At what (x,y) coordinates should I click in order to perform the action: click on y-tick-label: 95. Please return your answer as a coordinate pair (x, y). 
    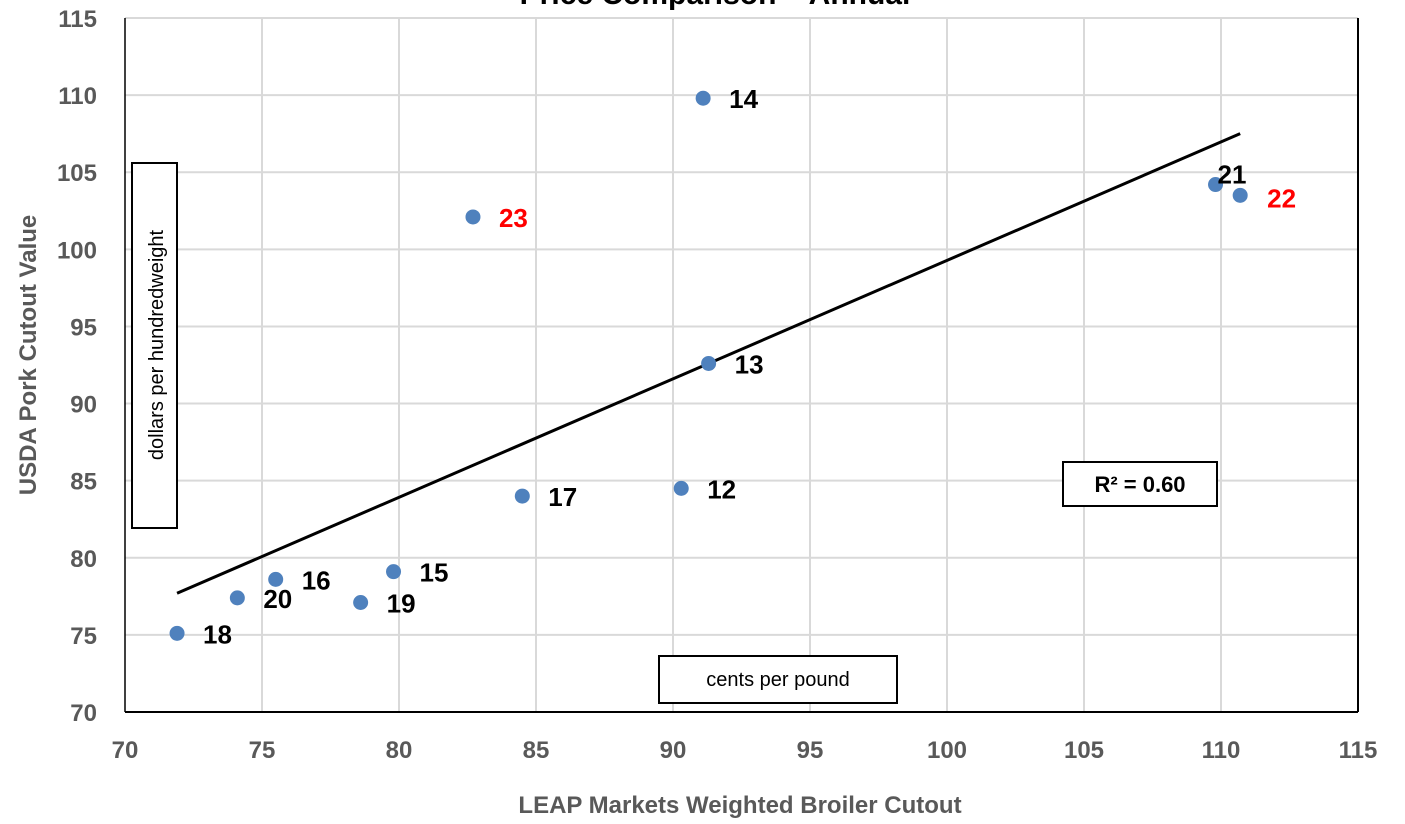
    Looking at the image, I should click on (83, 327).